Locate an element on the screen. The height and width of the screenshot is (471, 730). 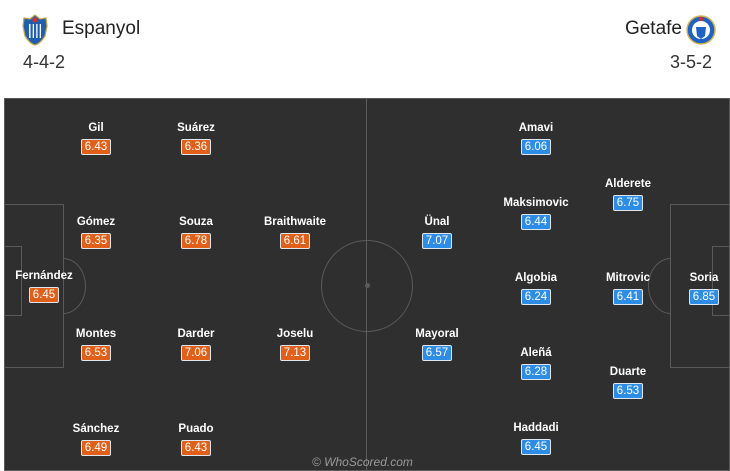
center-circle is located at coordinates (367, 286).